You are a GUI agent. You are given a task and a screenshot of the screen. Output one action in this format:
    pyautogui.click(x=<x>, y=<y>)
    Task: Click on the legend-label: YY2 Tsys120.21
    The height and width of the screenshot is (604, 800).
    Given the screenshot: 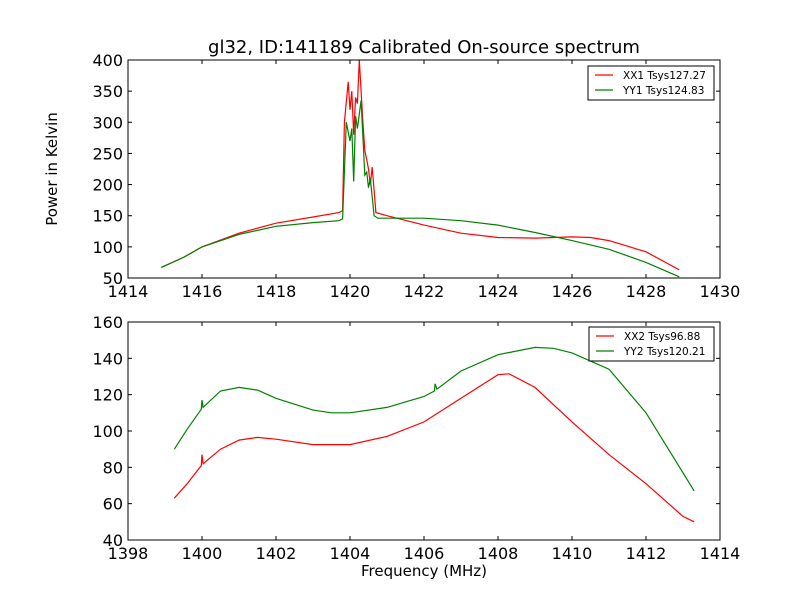 What is the action you would take?
    pyautogui.click(x=664, y=352)
    